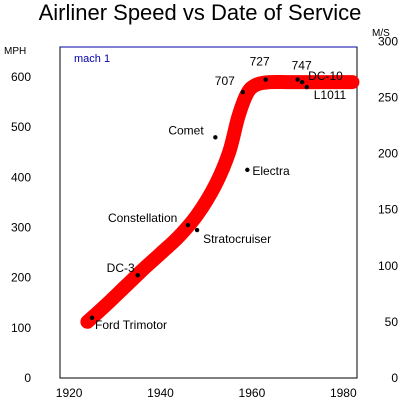 The width and height of the screenshot is (400, 405). I want to click on x-tick-label: 1980, so click(343, 393).